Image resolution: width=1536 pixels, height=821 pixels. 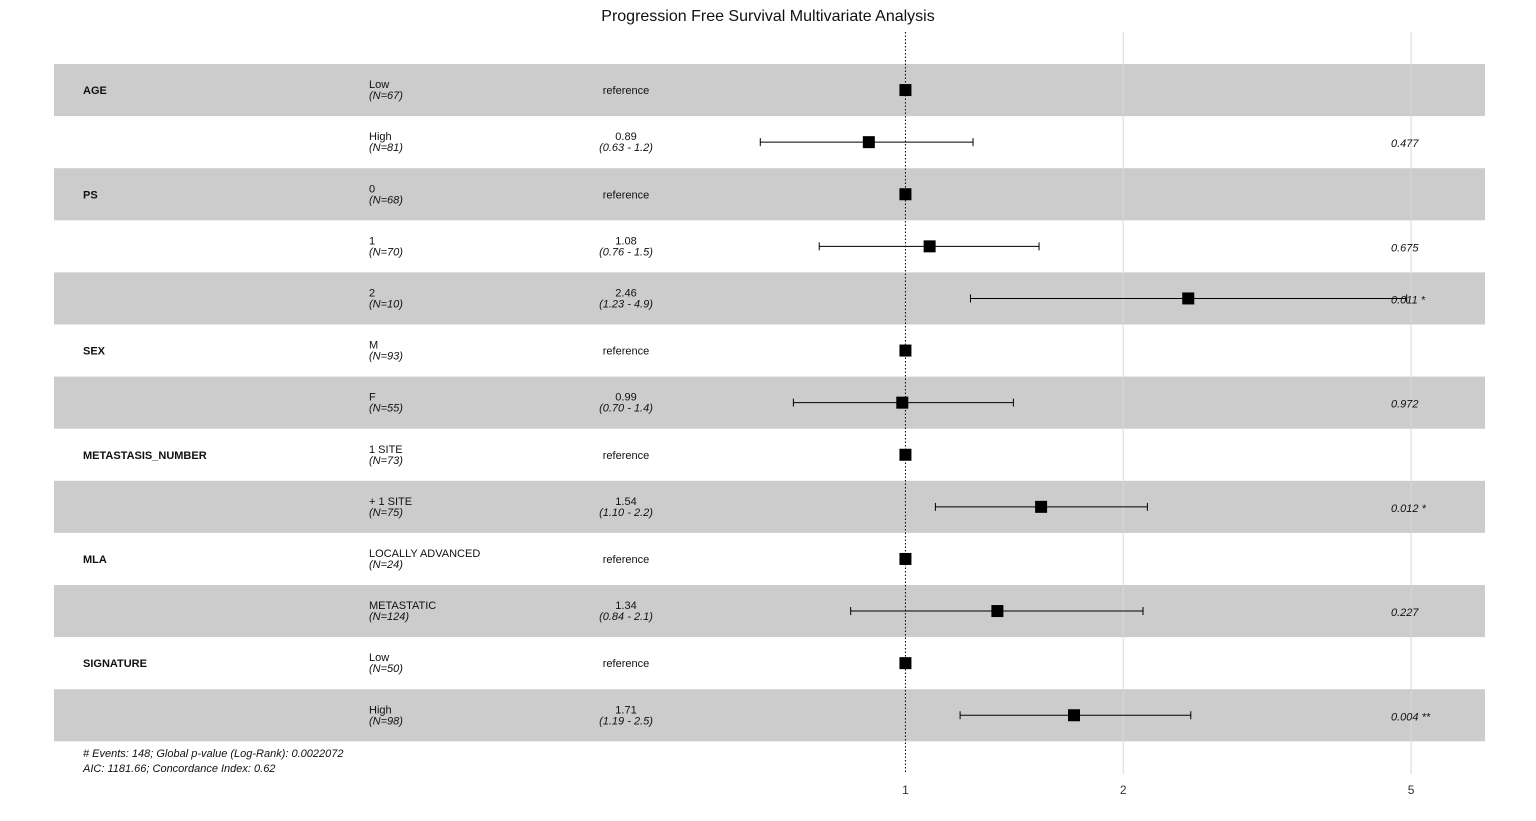 I want to click on n-label: (N=81), so click(x=386, y=148).